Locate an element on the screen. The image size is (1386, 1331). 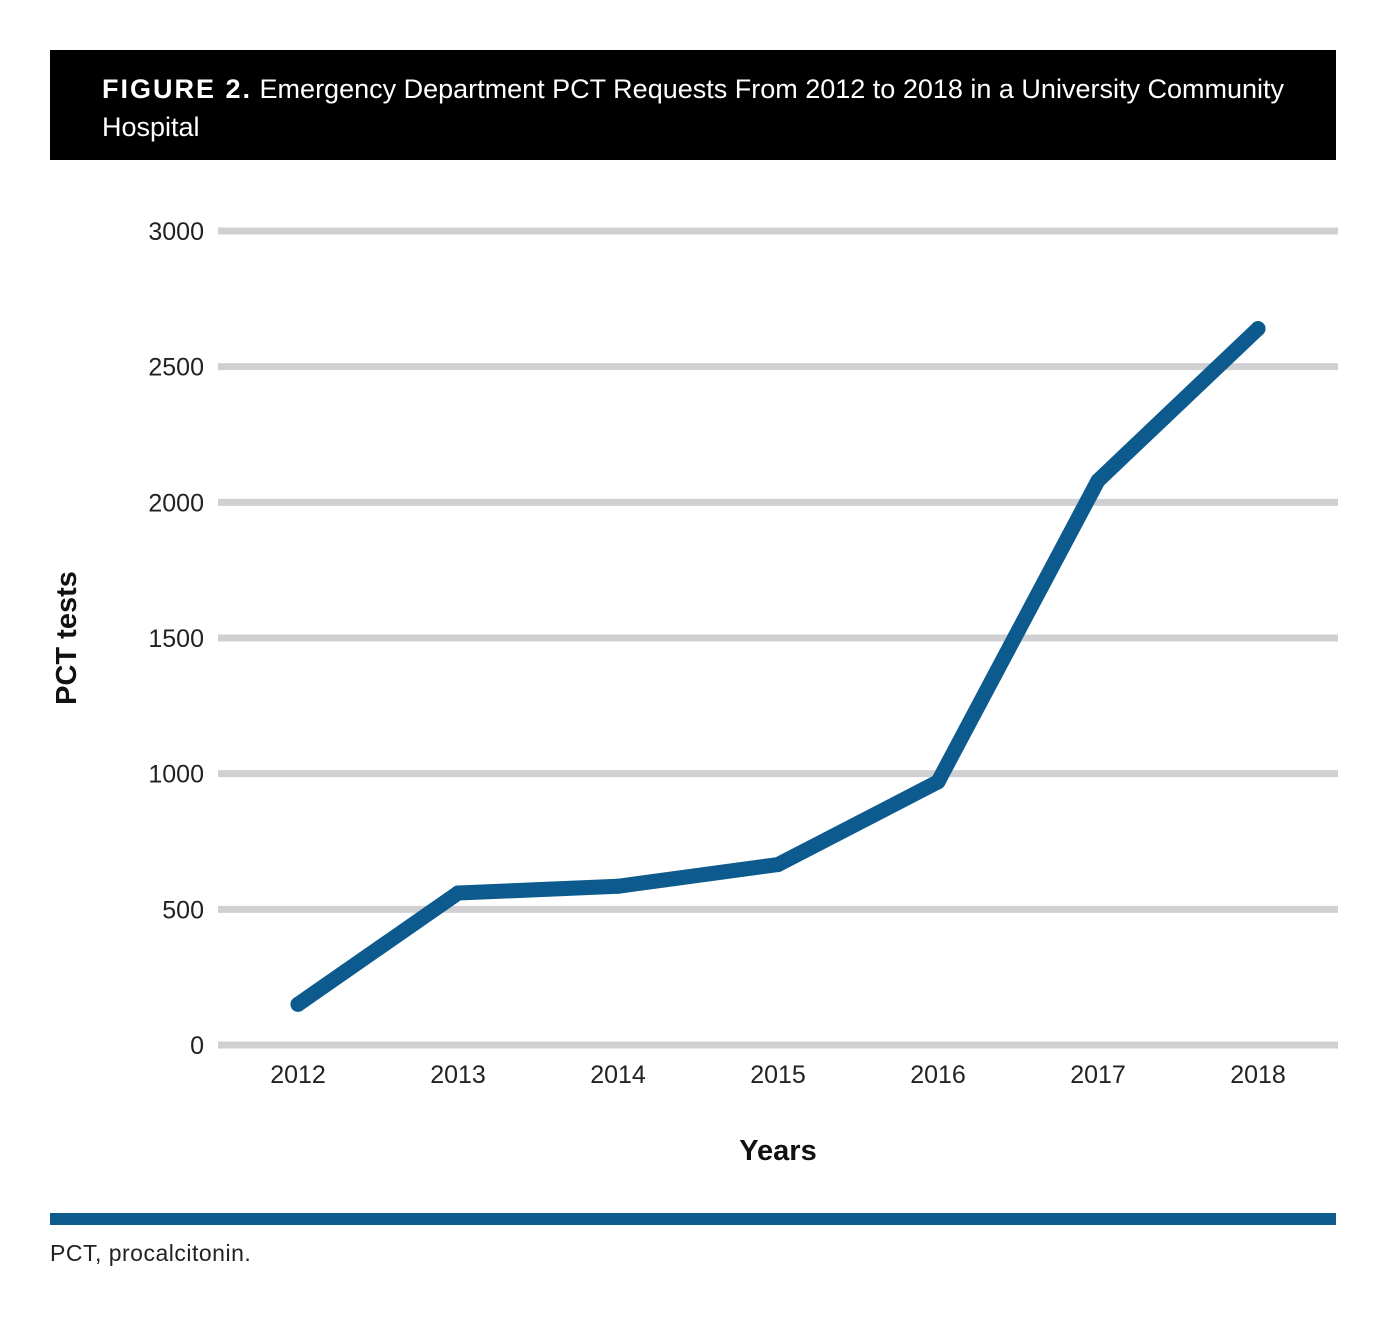
data-point-2017 is located at coordinates (1098, 481).